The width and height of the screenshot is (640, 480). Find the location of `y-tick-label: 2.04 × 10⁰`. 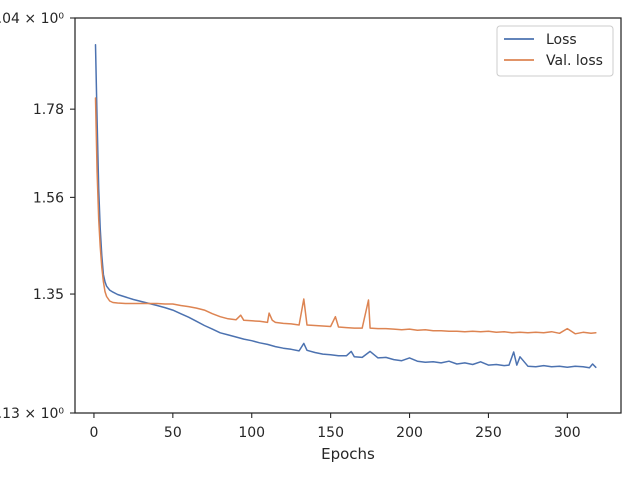

y-tick-label: 2.04 × 10⁰ is located at coordinates (32, 19).